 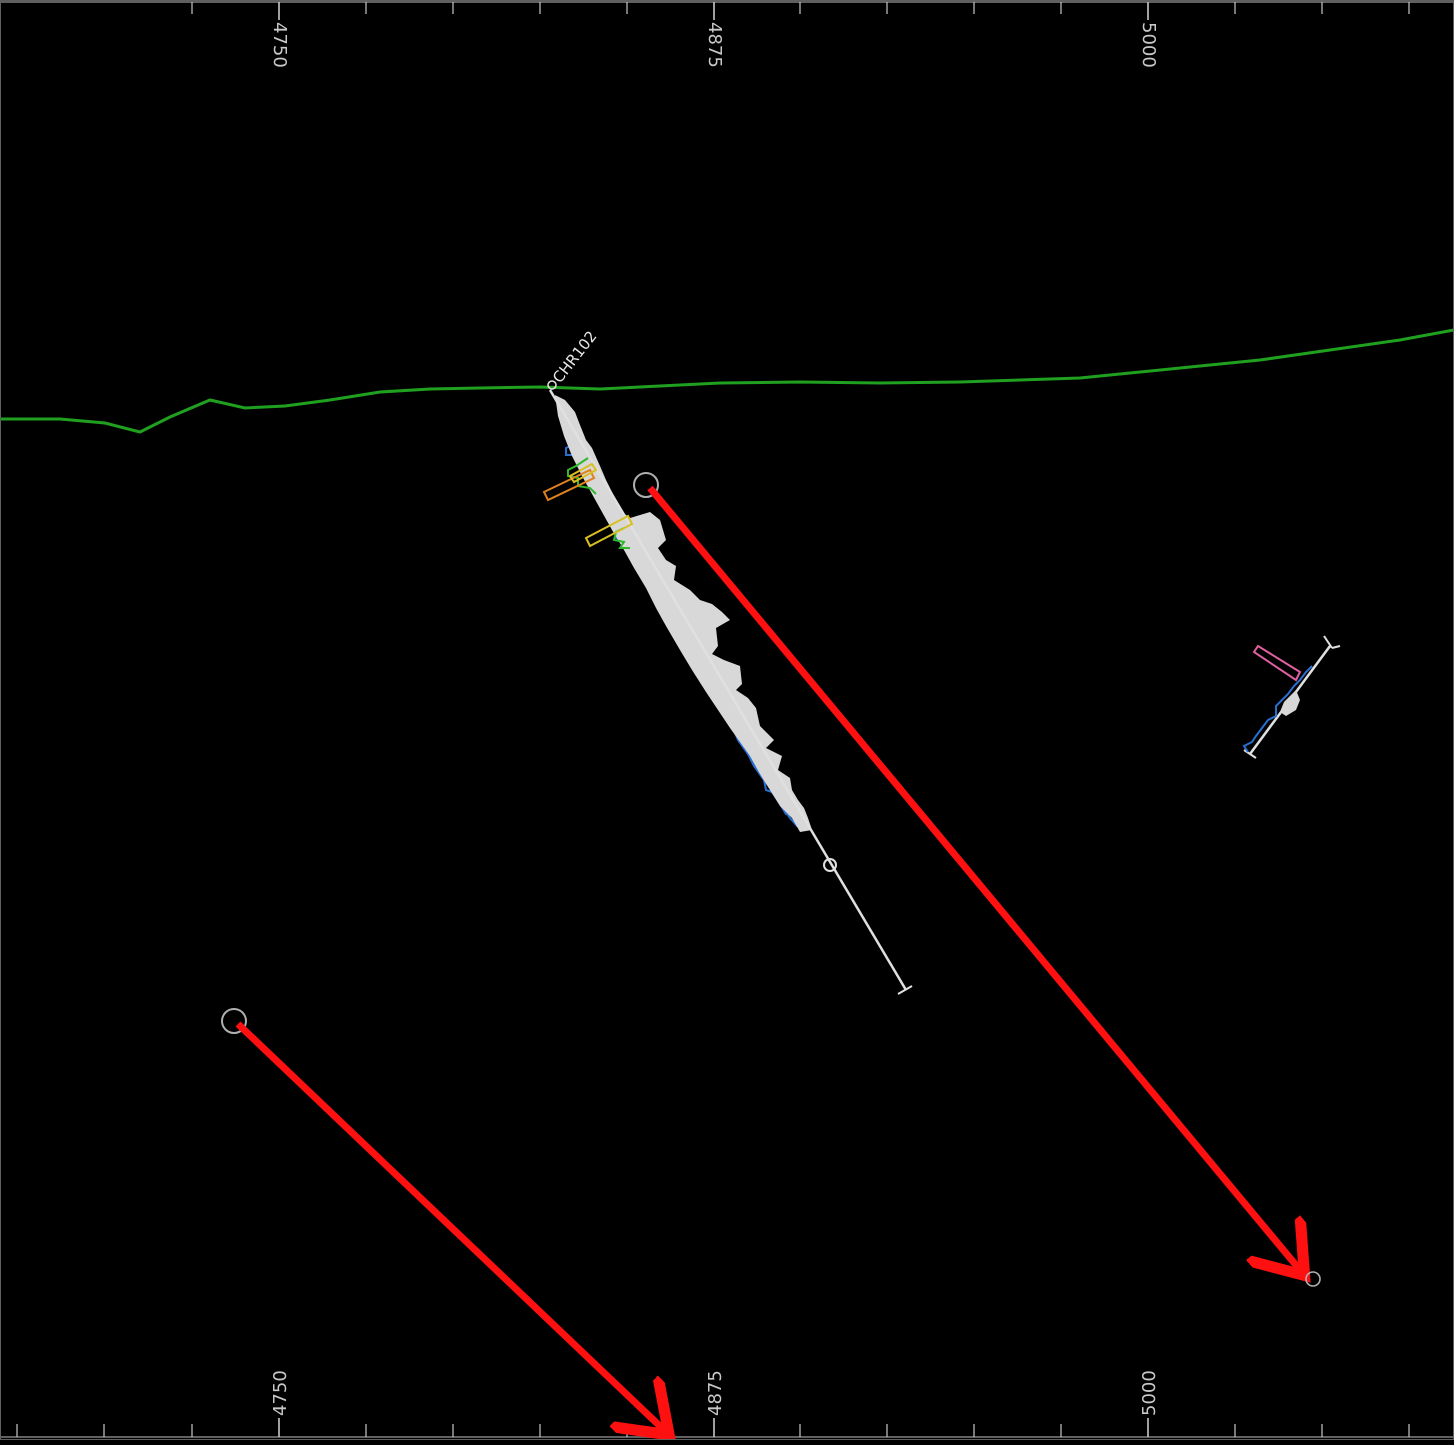 I want to click on bottom-tick-label-1: 4875, so click(x=715, y=1393).